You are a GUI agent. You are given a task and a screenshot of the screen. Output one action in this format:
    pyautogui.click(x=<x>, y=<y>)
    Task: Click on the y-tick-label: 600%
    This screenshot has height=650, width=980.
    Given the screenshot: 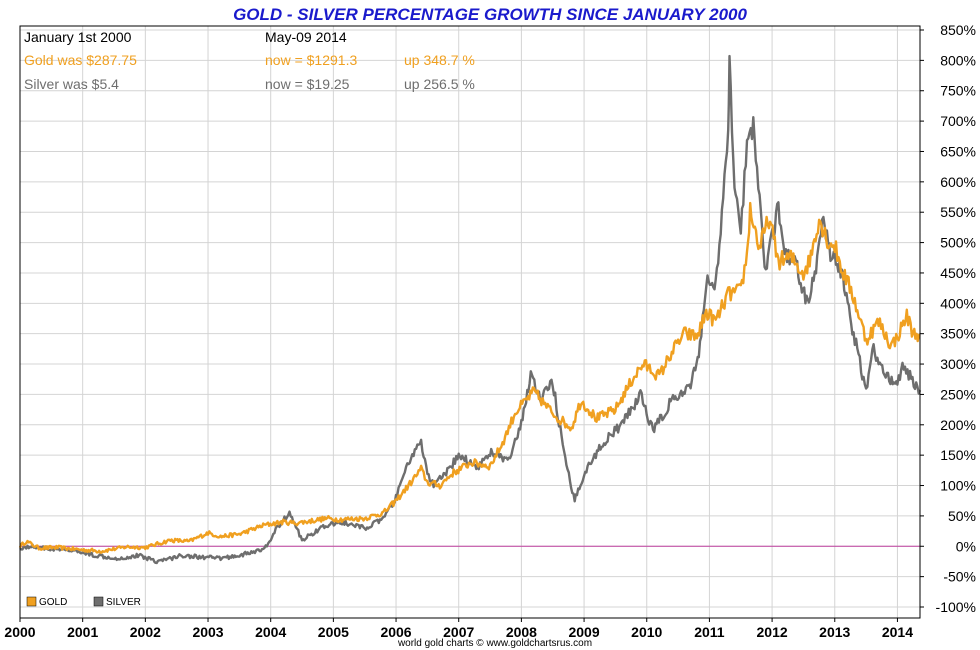 What is the action you would take?
    pyautogui.click(x=958, y=182)
    